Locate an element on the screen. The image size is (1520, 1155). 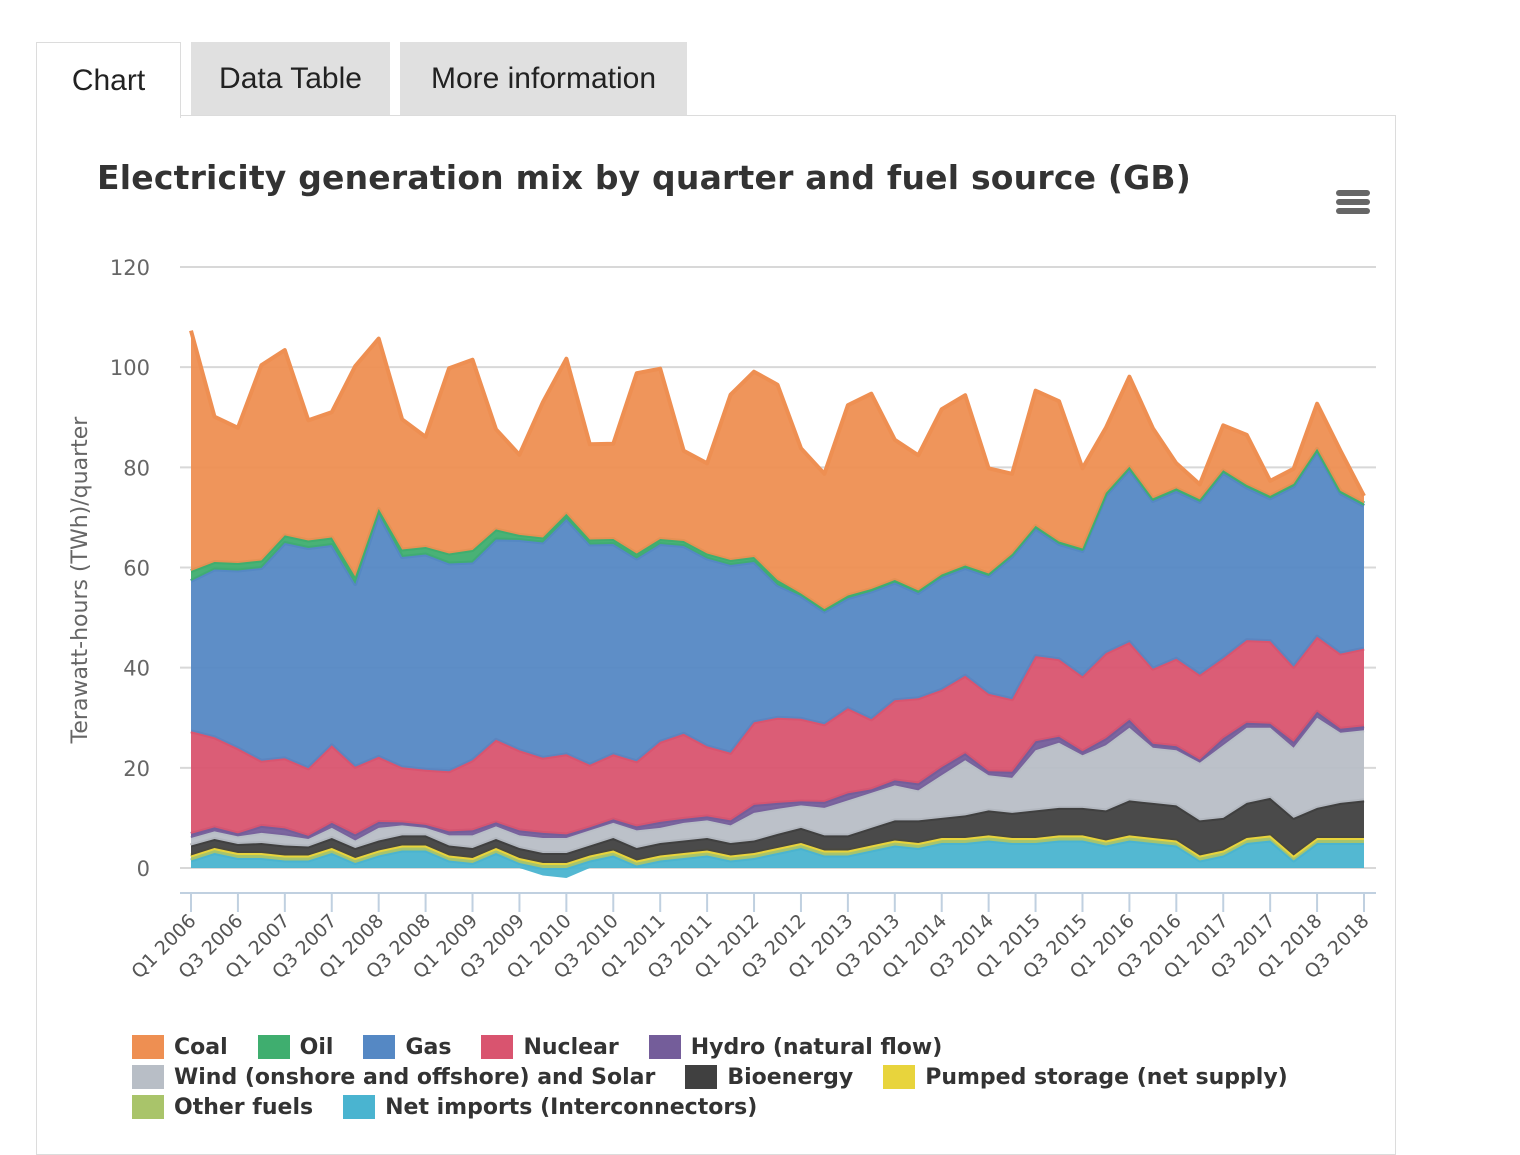
area-net-imports-interconnectors is located at coordinates (777, 859).